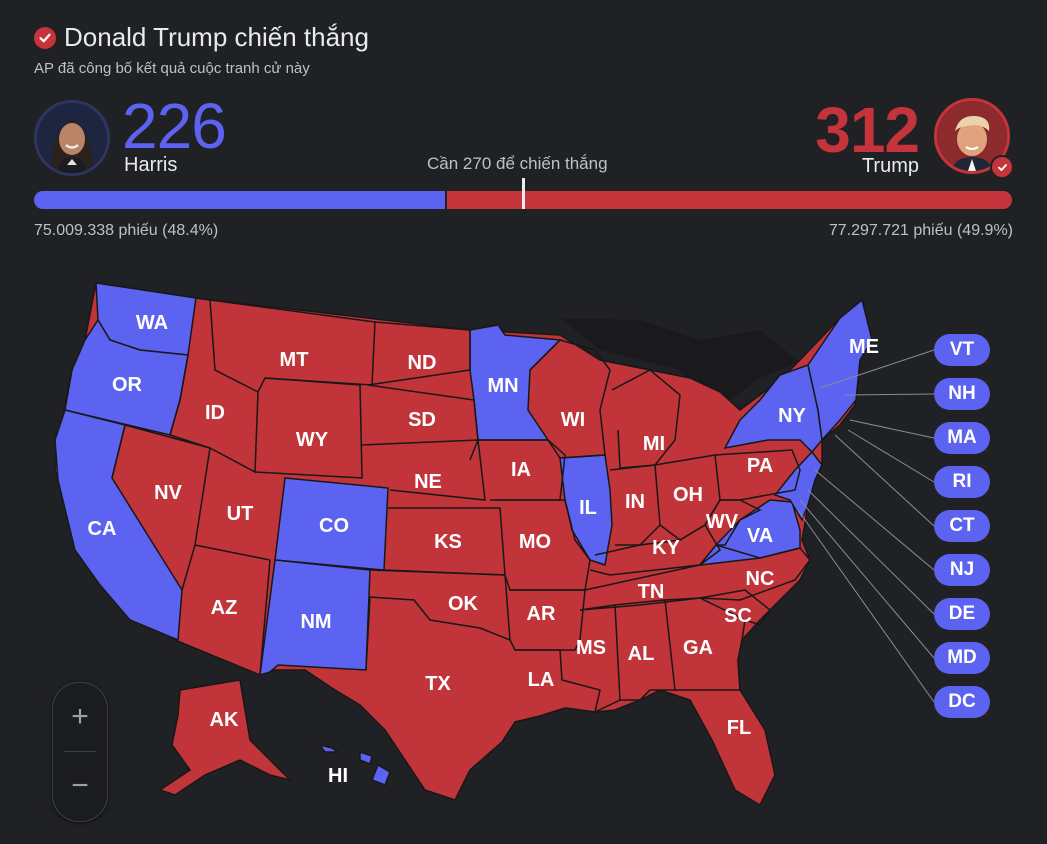 The image size is (1047, 844). I want to click on state-label-wv: WV, so click(722, 522).